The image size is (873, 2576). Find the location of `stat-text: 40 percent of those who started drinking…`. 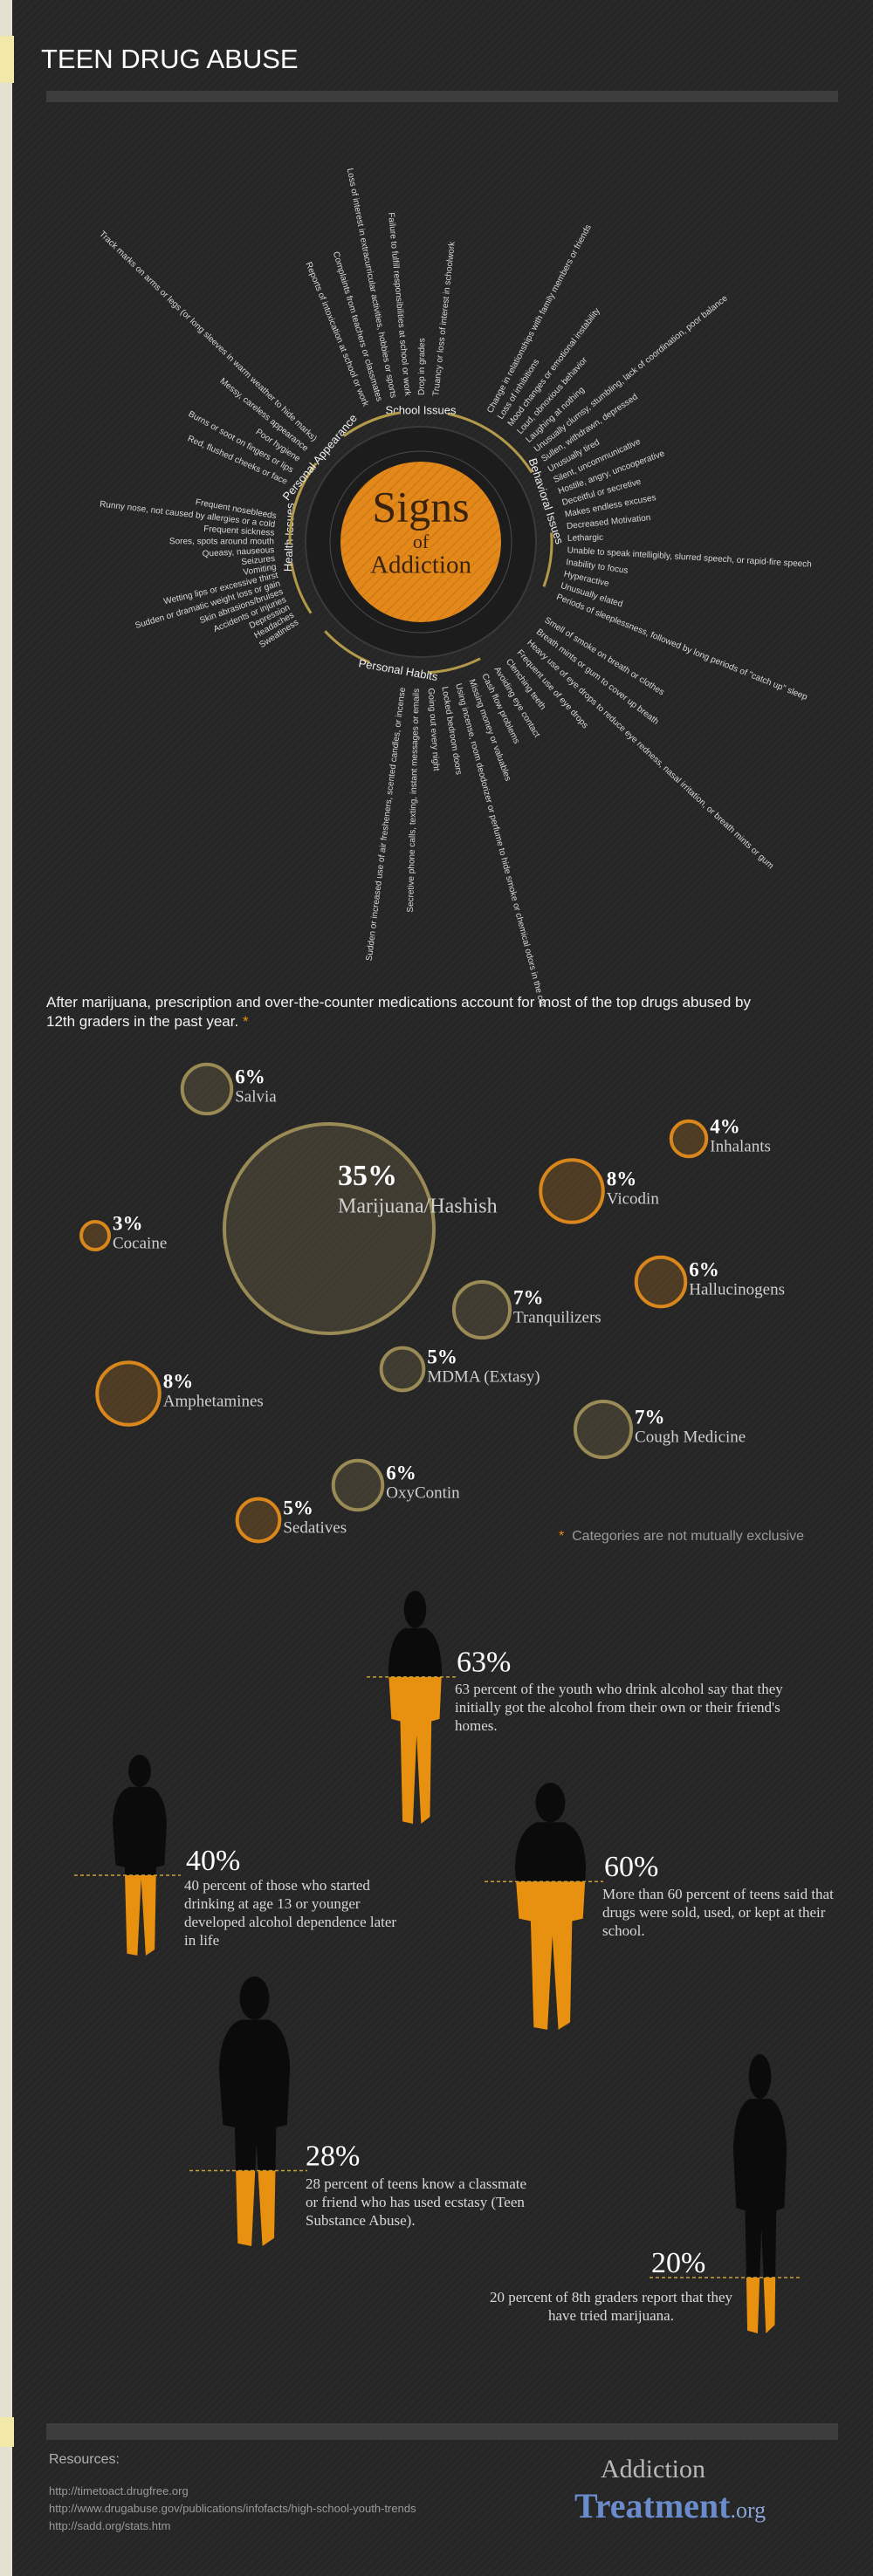

stat-text: 40 percent of those who started drinking… is located at coordinates (290, 1913).